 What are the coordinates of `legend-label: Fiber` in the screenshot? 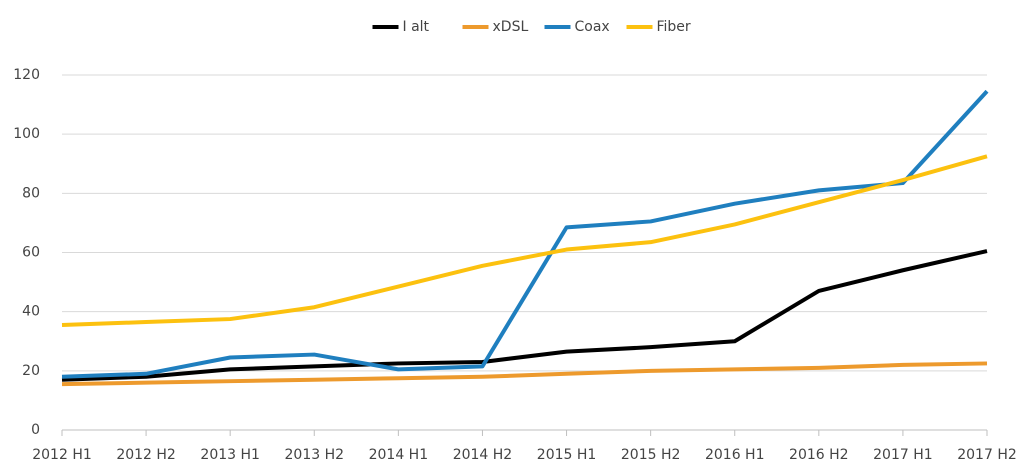 It's located at (674, 27).